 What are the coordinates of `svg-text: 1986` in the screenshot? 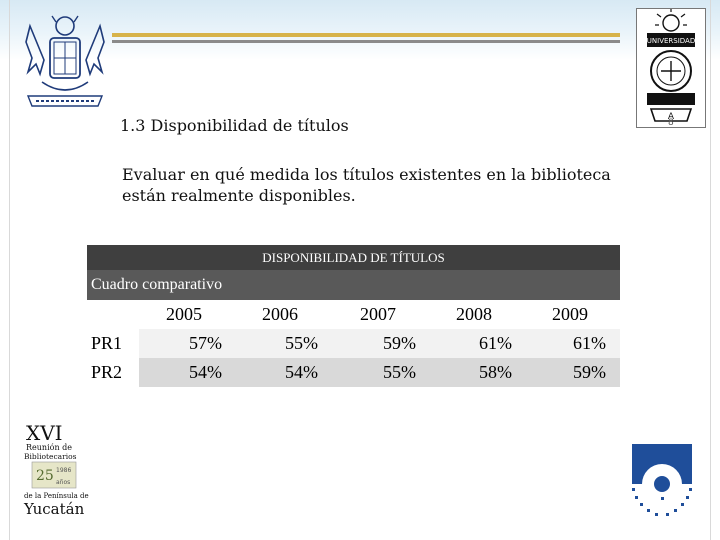 It's located at (63, 470).